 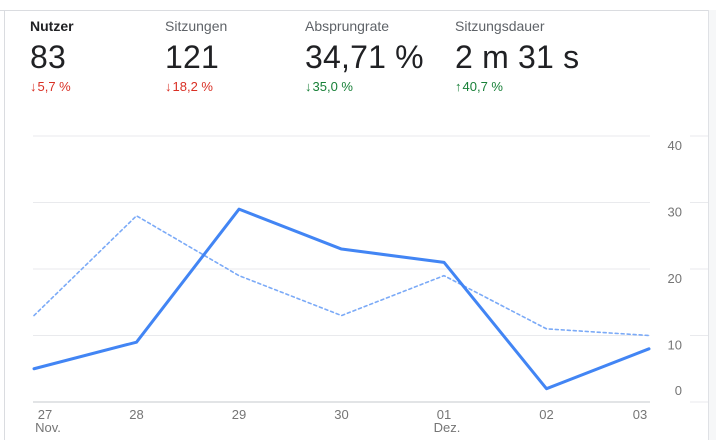 I want to click on y-tick-label: 10, so click(x=675, y=345).